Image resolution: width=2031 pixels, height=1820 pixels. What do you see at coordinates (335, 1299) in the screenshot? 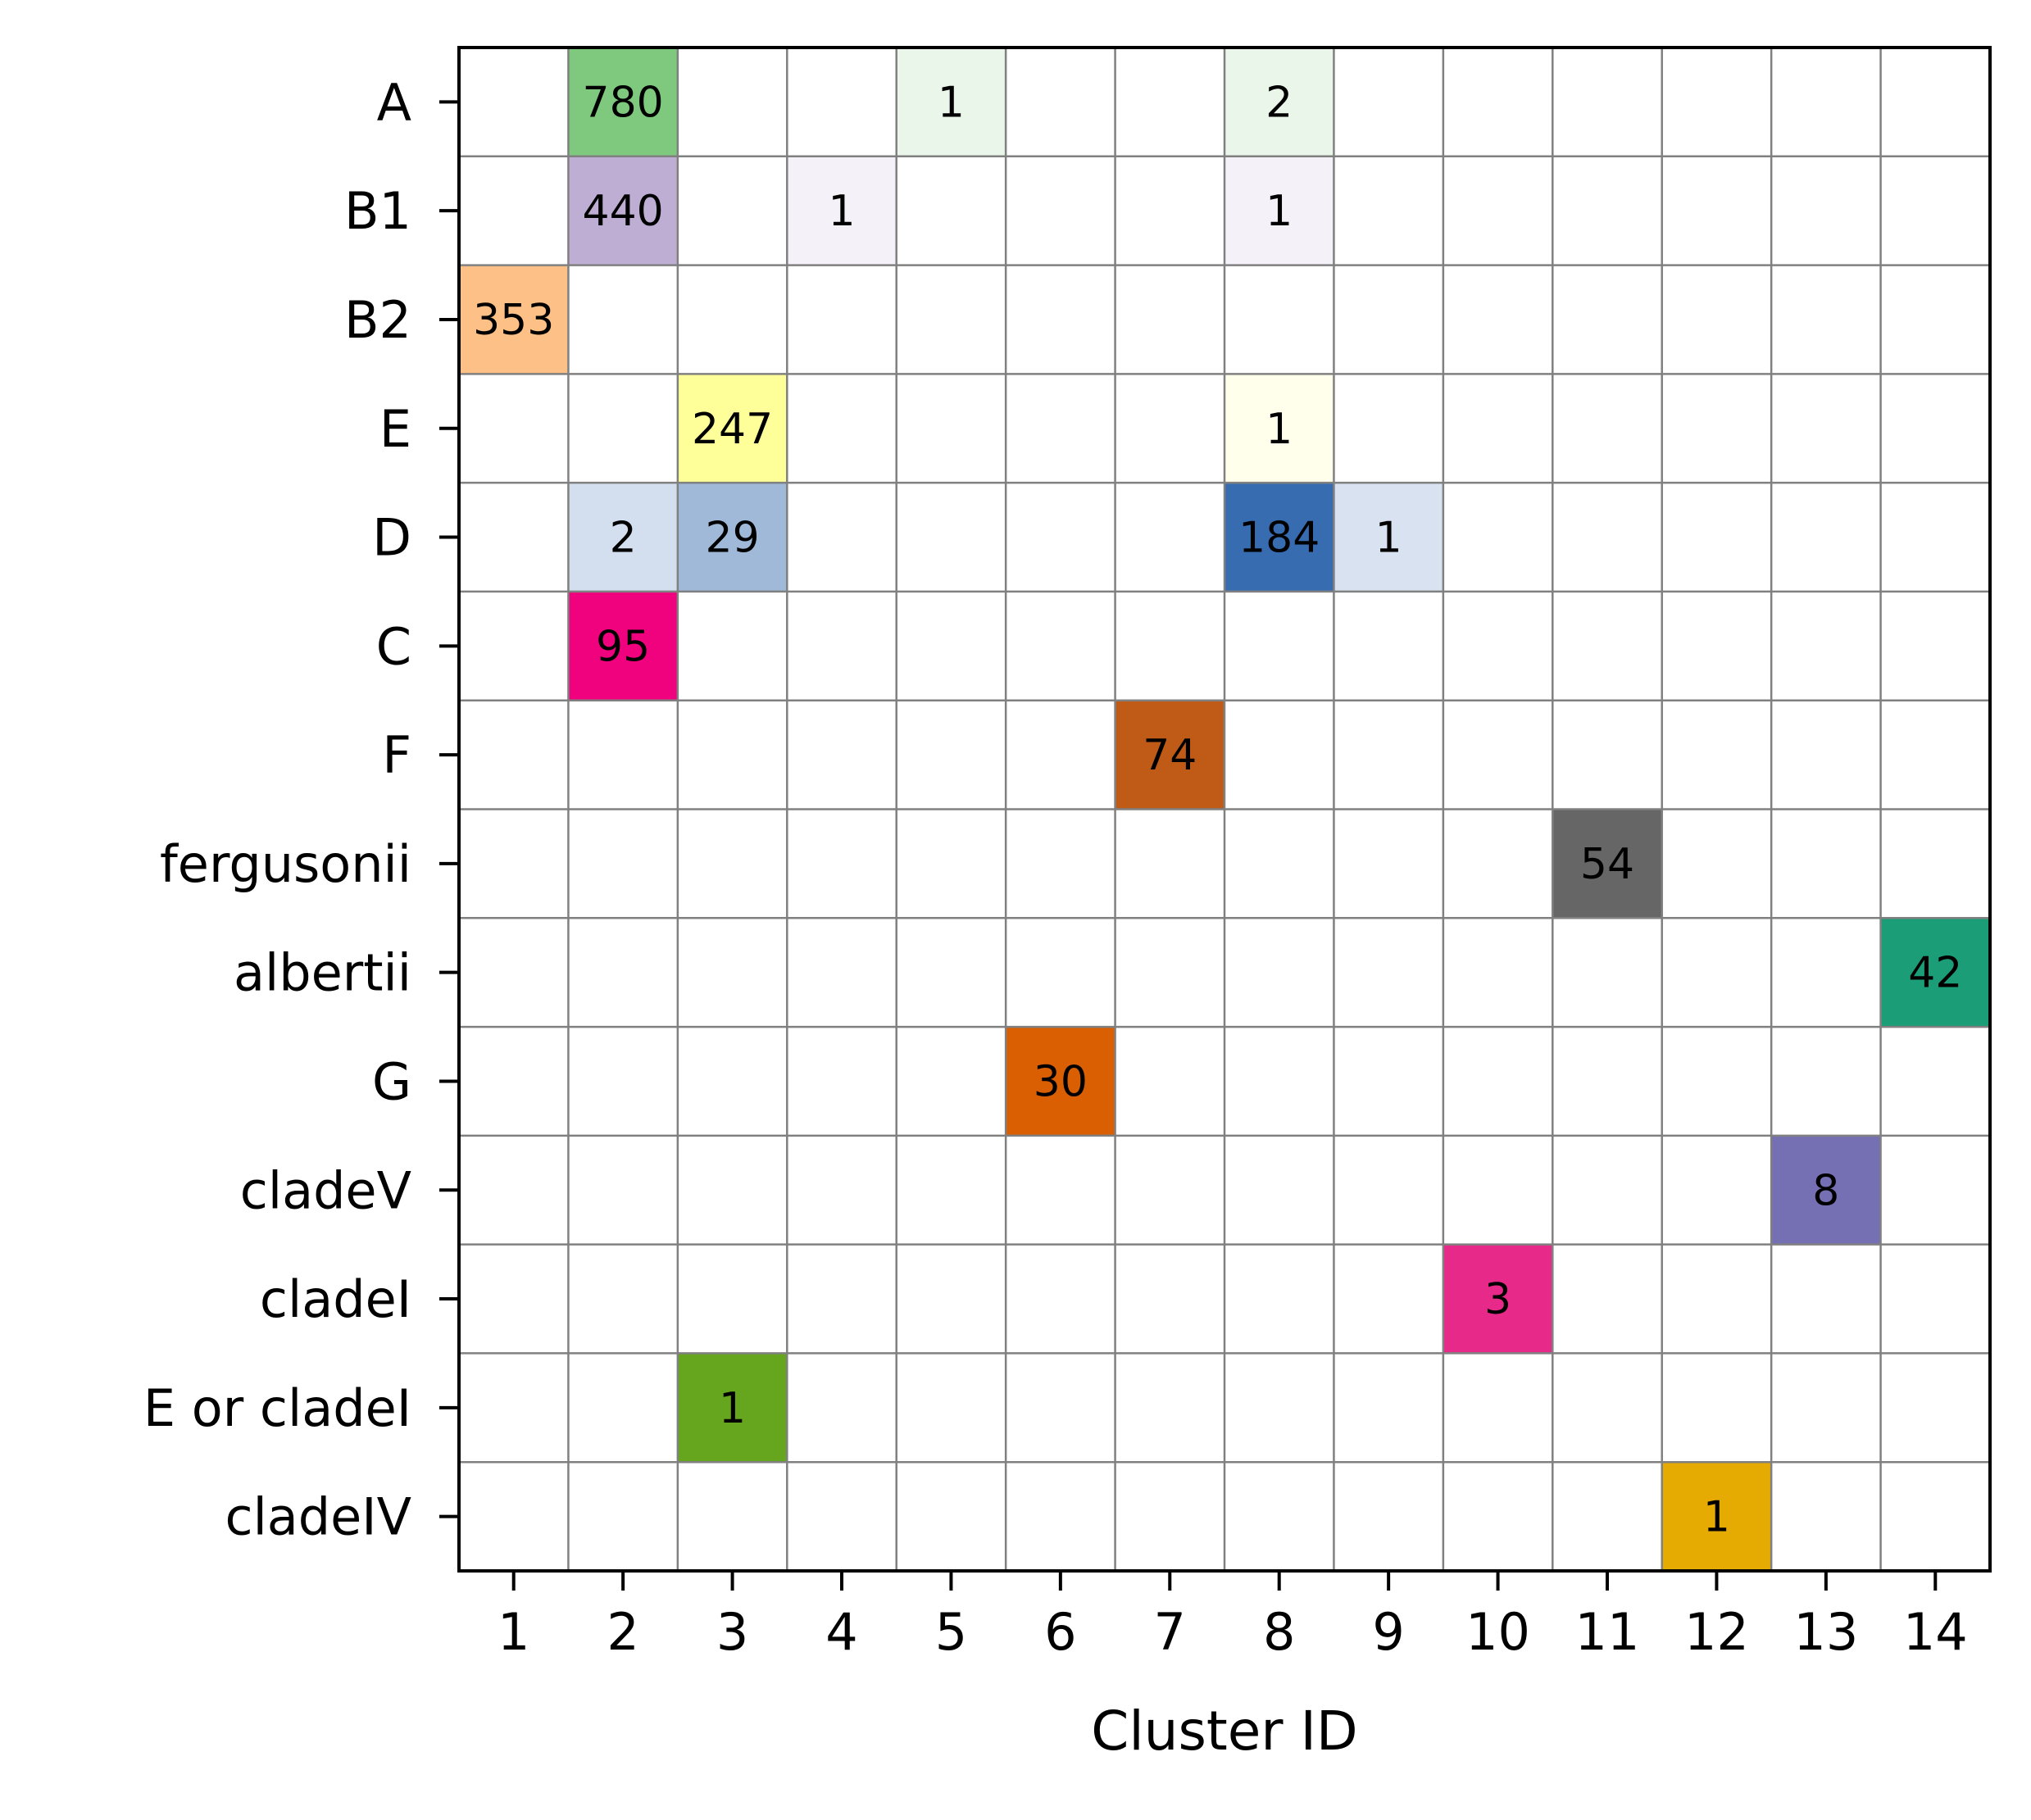
I see `y-tick-label: cladeI` at bounding box center [335, 1299].